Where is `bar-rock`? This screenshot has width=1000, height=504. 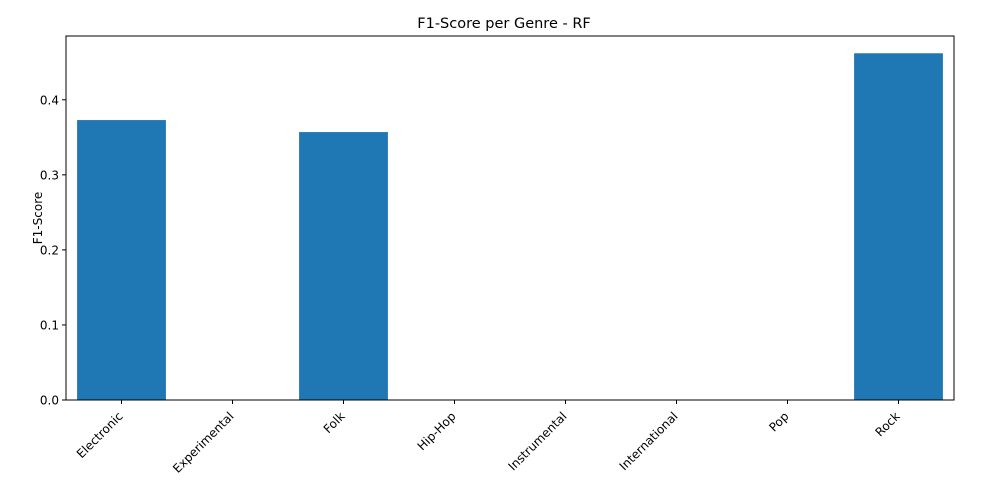 bar-rock is located at coordinates (898, 226).